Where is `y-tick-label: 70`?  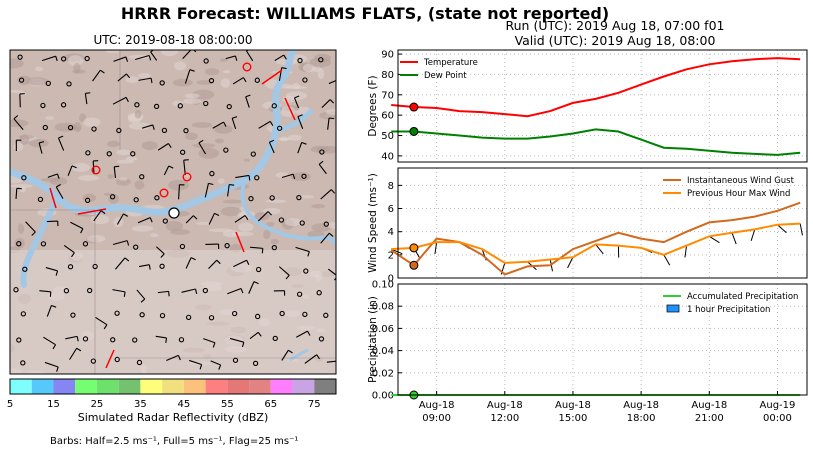
y-tick-label: 70 is located at coordinates (387, 95).